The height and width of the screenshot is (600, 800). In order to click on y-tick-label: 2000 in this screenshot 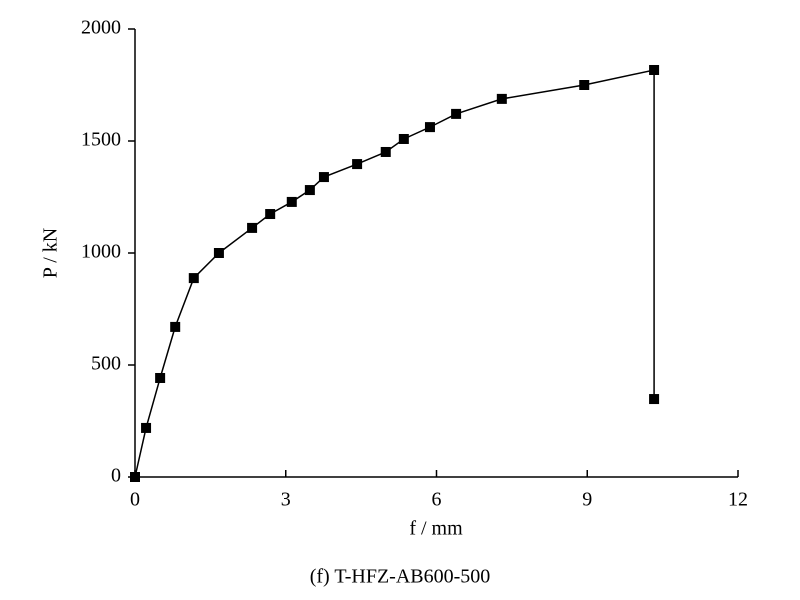, I will do `click(101, 28)`.